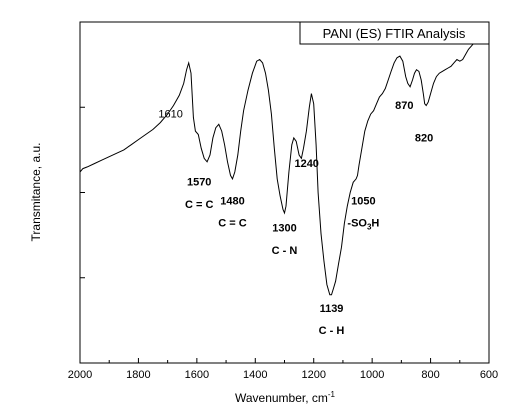 Image resolution: width=521 pixels, height=407 pixels. What do you see at coordinates (332, 394) in the screenshot?
I see `x-axis-label-superscript: -1` at bounding box center [332, 394].